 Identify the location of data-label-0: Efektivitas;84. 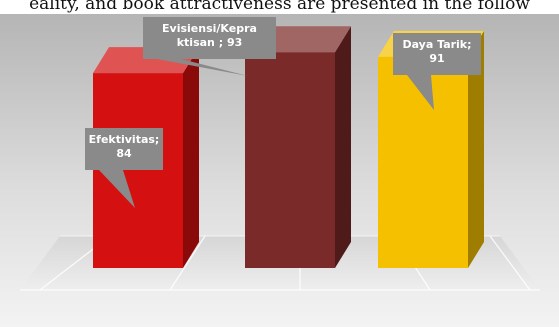
(124, 168).